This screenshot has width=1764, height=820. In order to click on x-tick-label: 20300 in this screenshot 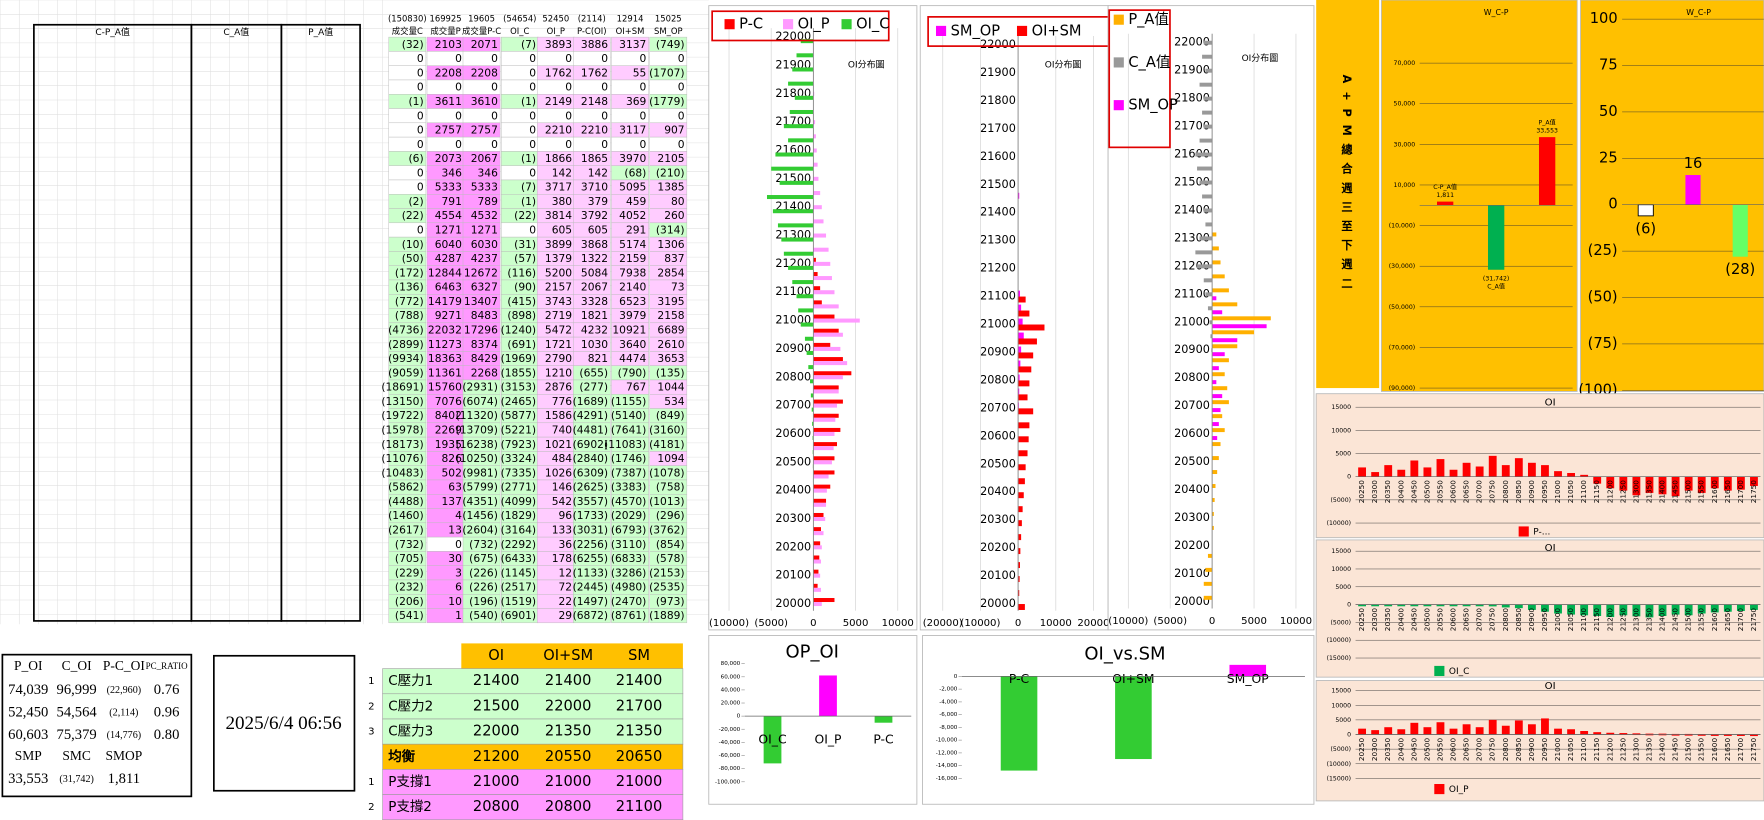, I will do `click(1374, 492)`.